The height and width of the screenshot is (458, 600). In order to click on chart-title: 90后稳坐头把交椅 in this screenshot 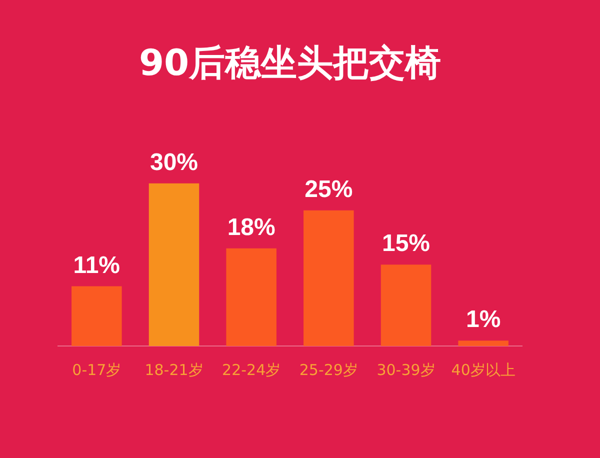, I will do `click(290, 63)`.